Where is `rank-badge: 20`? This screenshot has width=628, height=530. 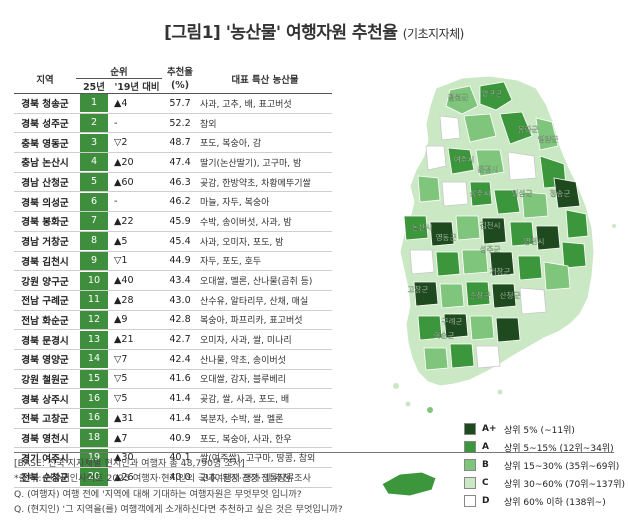
rank-badge: 20 is located at coordinates (94, 477).